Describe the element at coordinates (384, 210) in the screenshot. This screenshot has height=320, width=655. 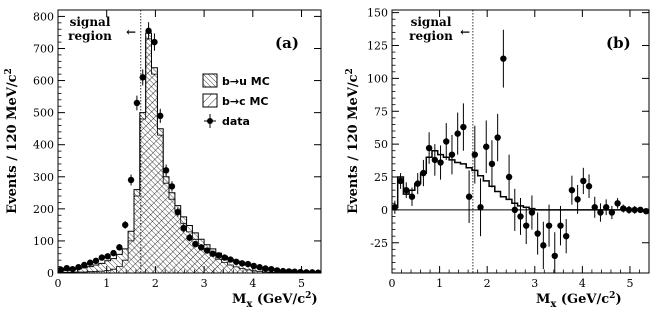
I see `y-tick-label: 0` at that location.